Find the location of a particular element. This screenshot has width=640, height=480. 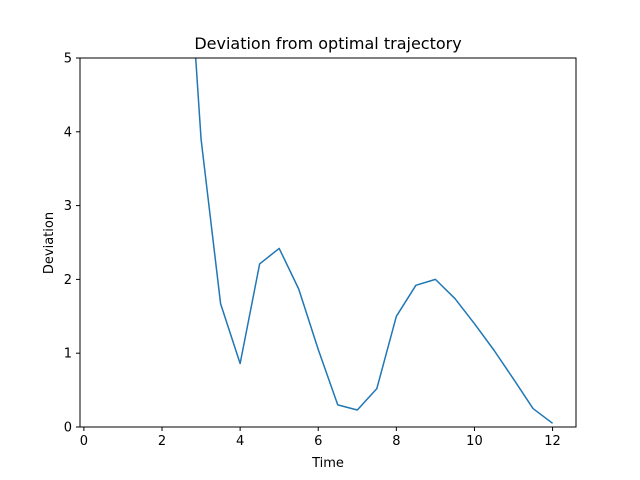

x-tick-label: 6 is located at coordinates (318, 441).